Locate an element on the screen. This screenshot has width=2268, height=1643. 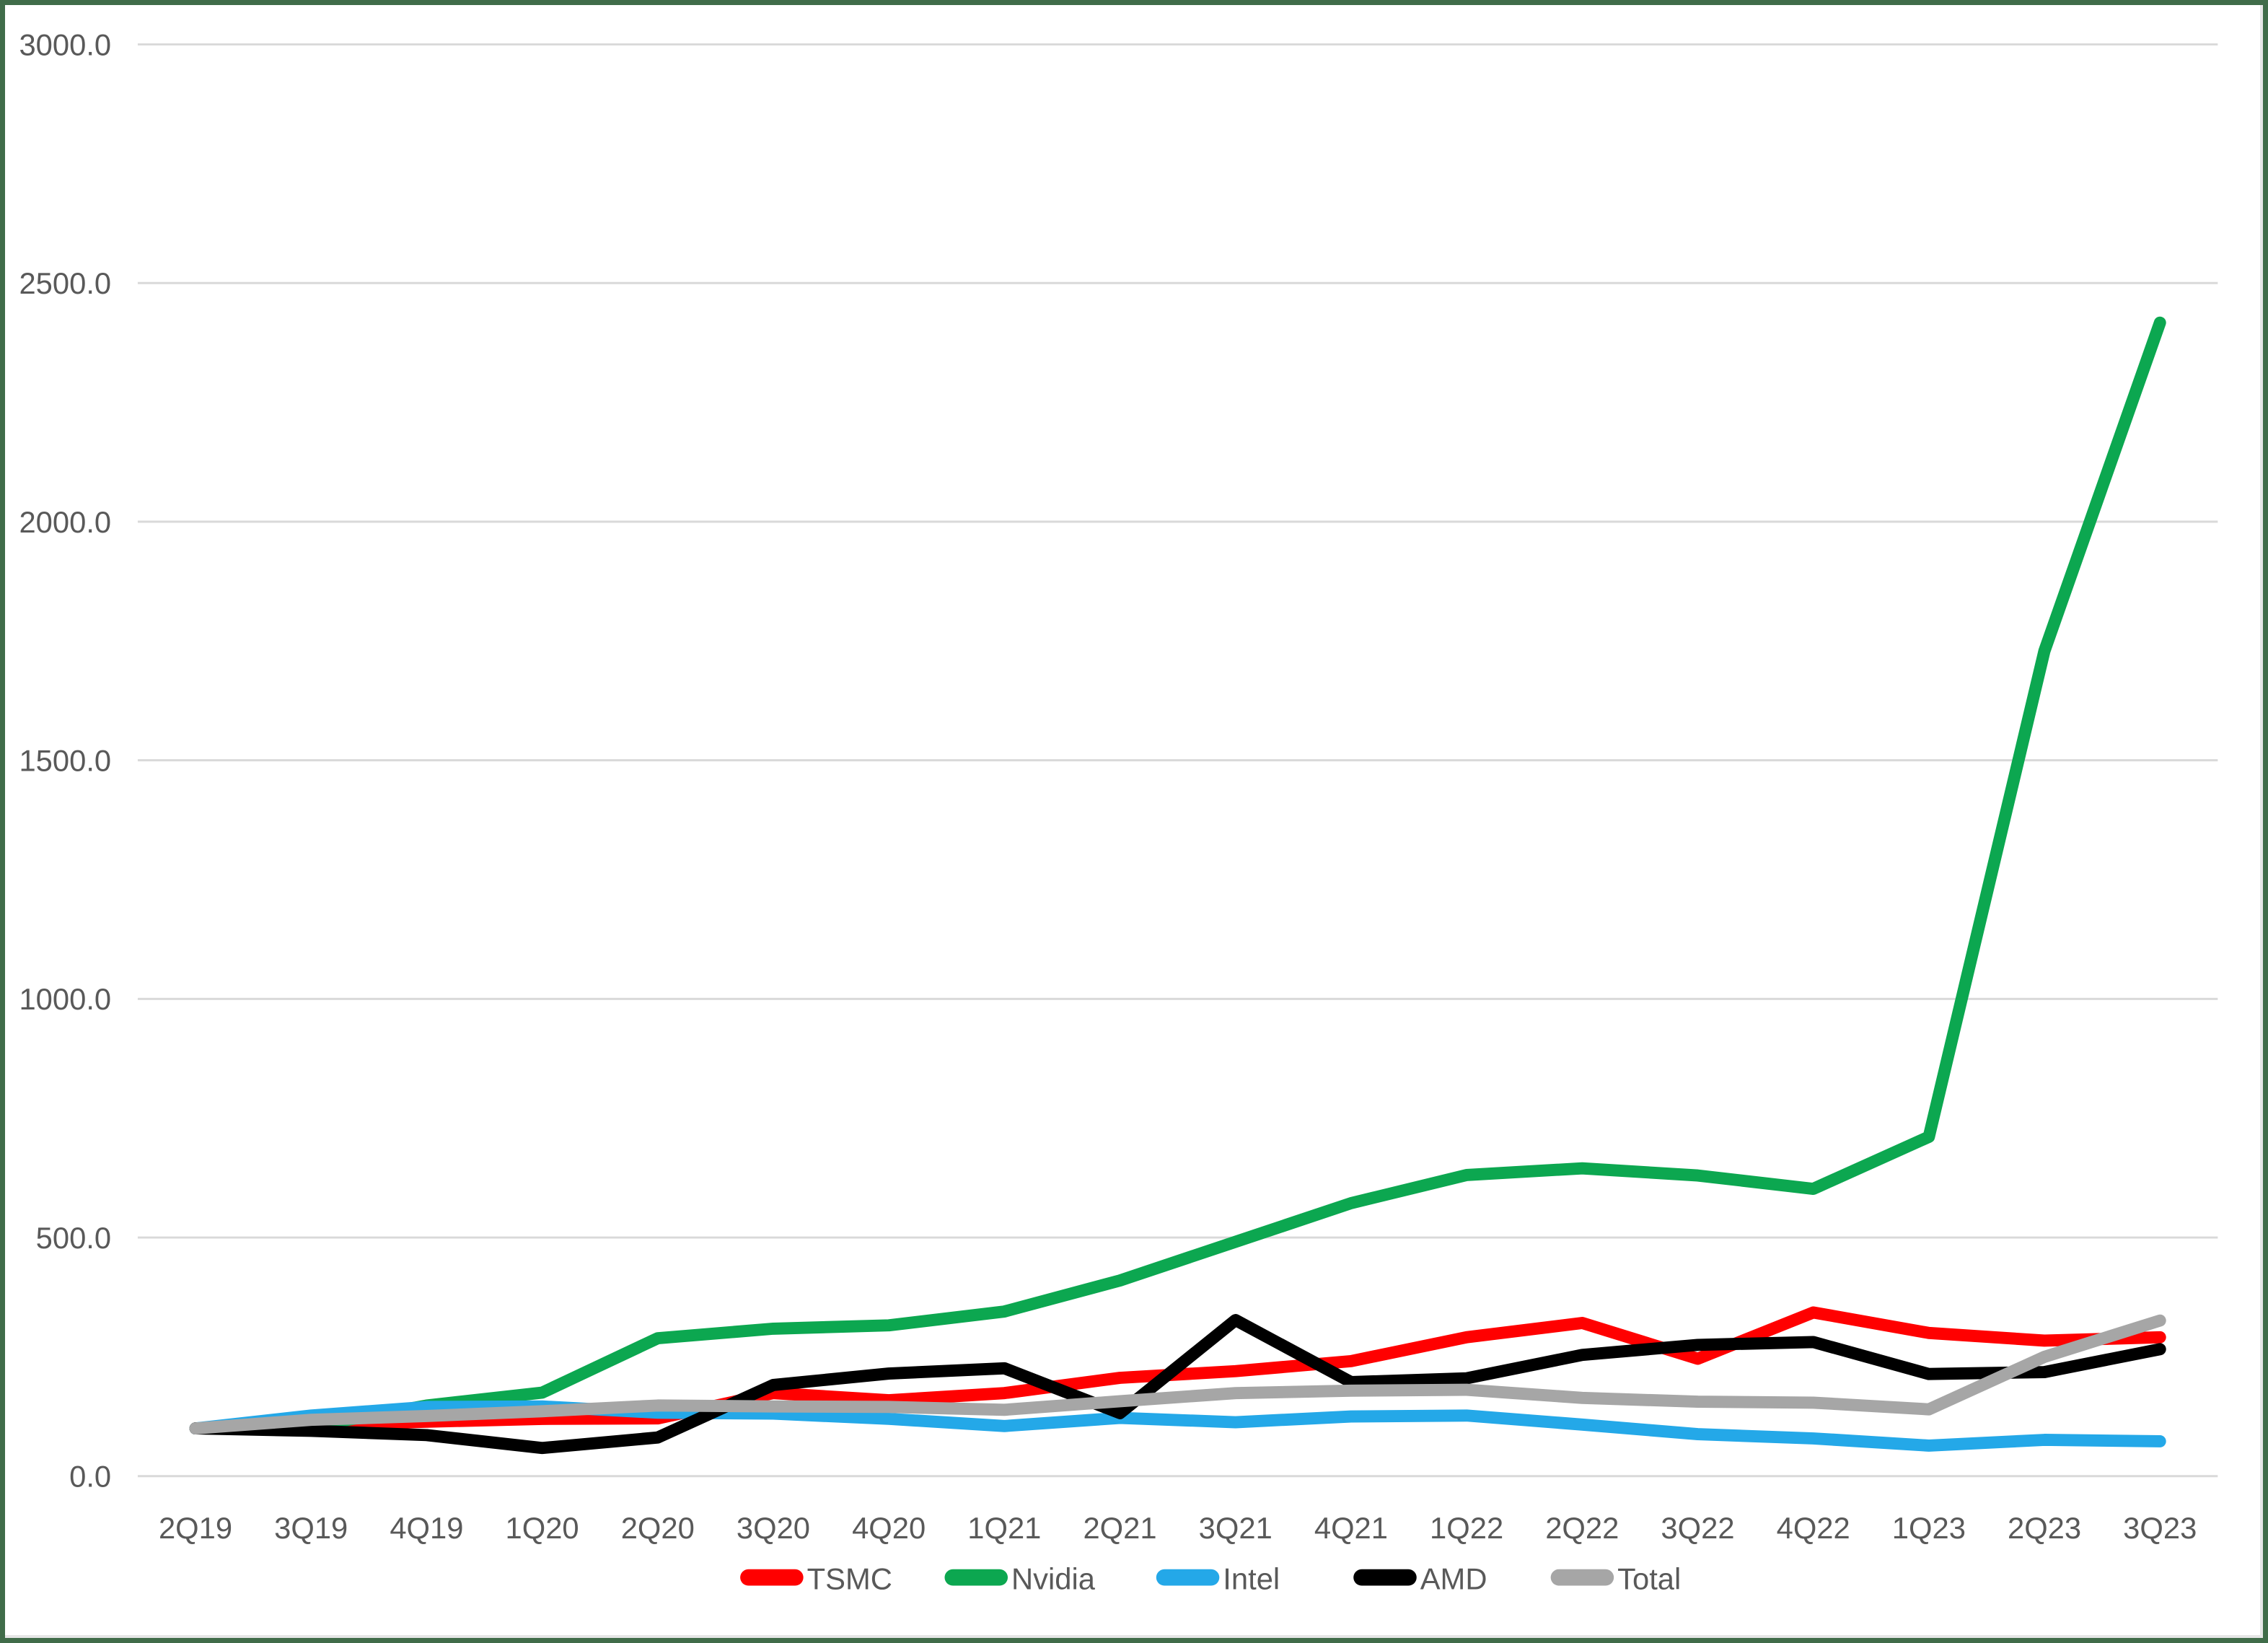
x-tick-label: 4Q22 is located at coordinates (1814, 1528).